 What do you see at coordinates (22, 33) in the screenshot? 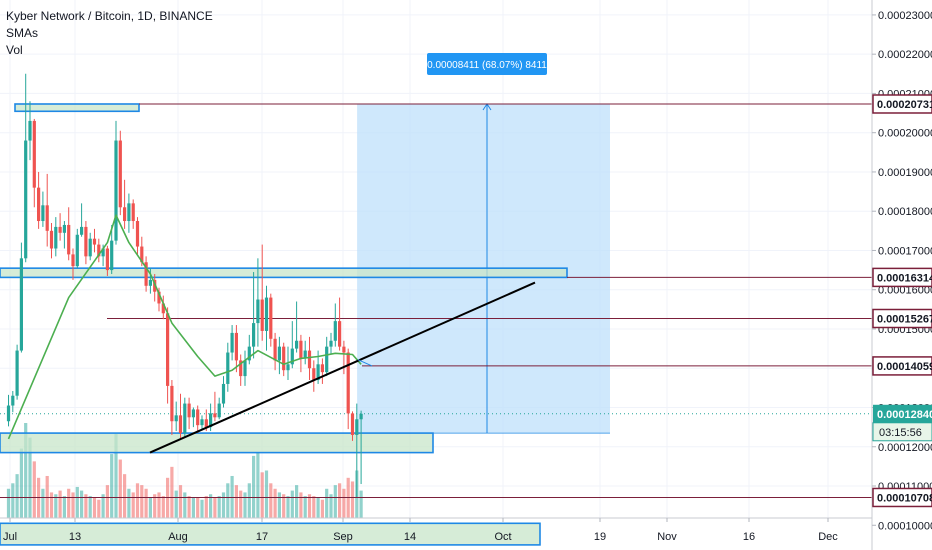
I see `sma-indicator-label: SMAs` at bounding box center [22, 33].